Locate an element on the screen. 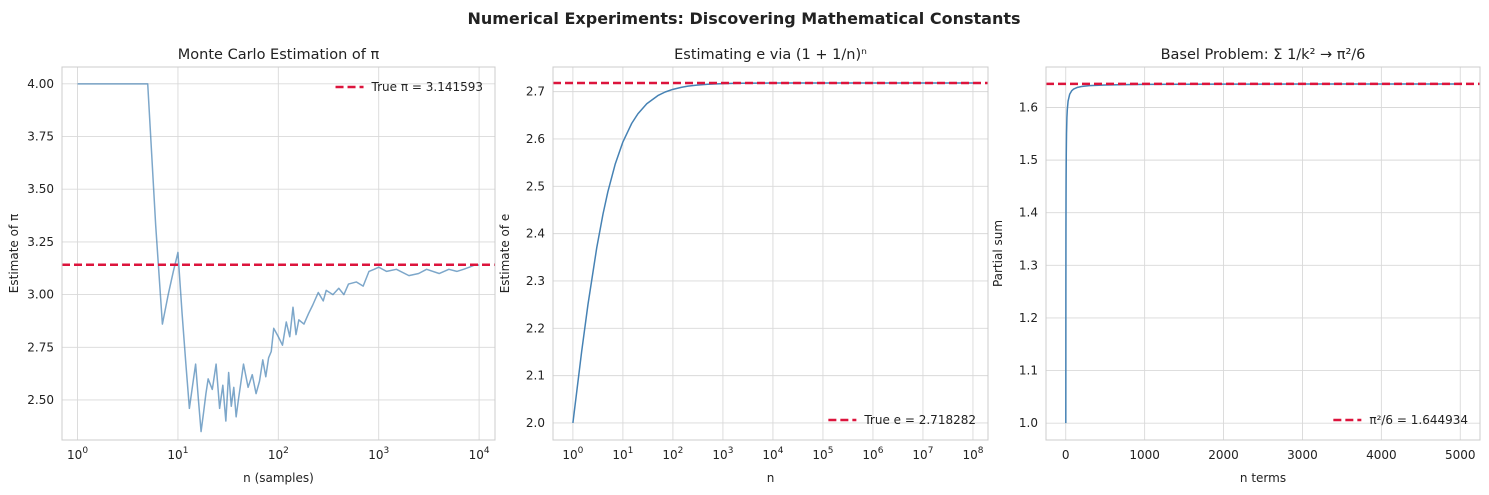 The image size is (1489, 495). x-axis-label: n (samples) is located at coordinates (278, 478).